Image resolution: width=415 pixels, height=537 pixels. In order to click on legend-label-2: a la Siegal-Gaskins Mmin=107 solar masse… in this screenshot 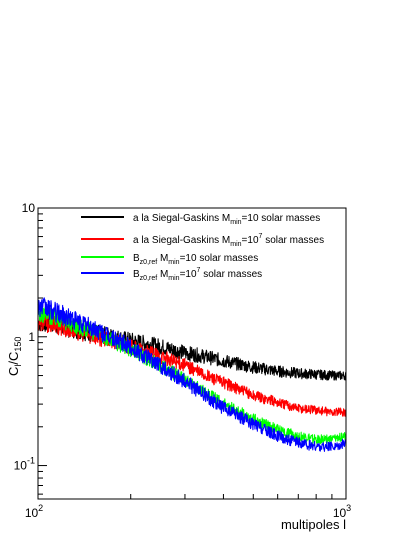, I will do `click(228, 240)`.